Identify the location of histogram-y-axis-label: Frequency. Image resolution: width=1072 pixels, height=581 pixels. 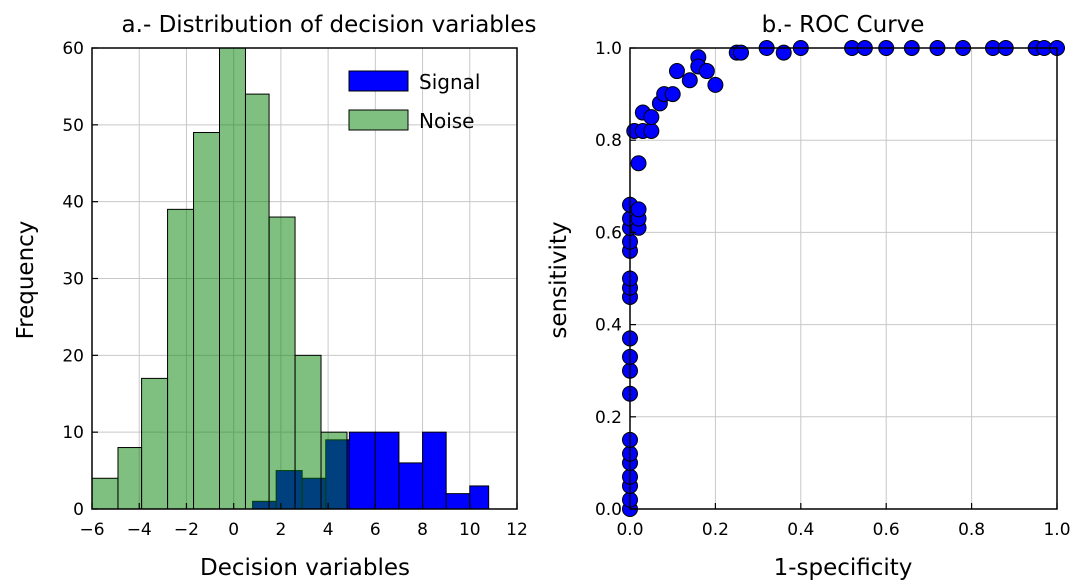
(26, 280).